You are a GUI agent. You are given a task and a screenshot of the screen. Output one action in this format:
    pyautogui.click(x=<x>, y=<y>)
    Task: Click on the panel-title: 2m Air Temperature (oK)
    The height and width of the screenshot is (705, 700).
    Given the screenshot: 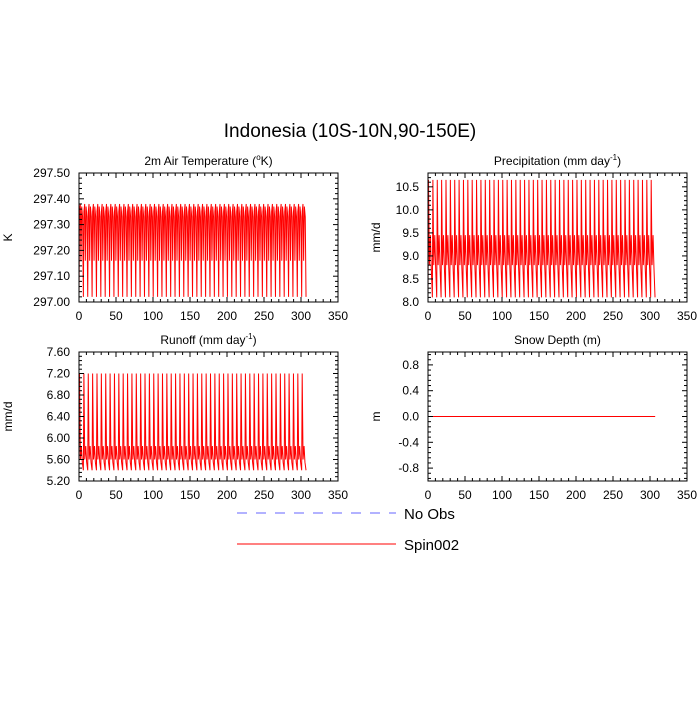 What is the action you would take?
    pyautogui.click(x=208, y=160)
    